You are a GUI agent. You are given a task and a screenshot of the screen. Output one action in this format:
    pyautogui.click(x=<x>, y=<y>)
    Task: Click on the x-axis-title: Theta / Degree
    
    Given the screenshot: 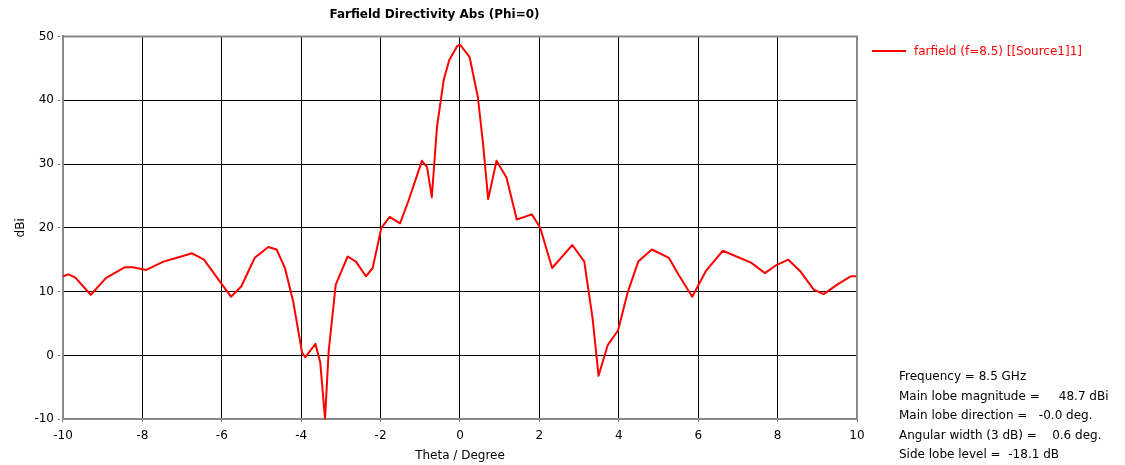 What is the action you would take?
    pyautogui.click(x=459, y=454)
    